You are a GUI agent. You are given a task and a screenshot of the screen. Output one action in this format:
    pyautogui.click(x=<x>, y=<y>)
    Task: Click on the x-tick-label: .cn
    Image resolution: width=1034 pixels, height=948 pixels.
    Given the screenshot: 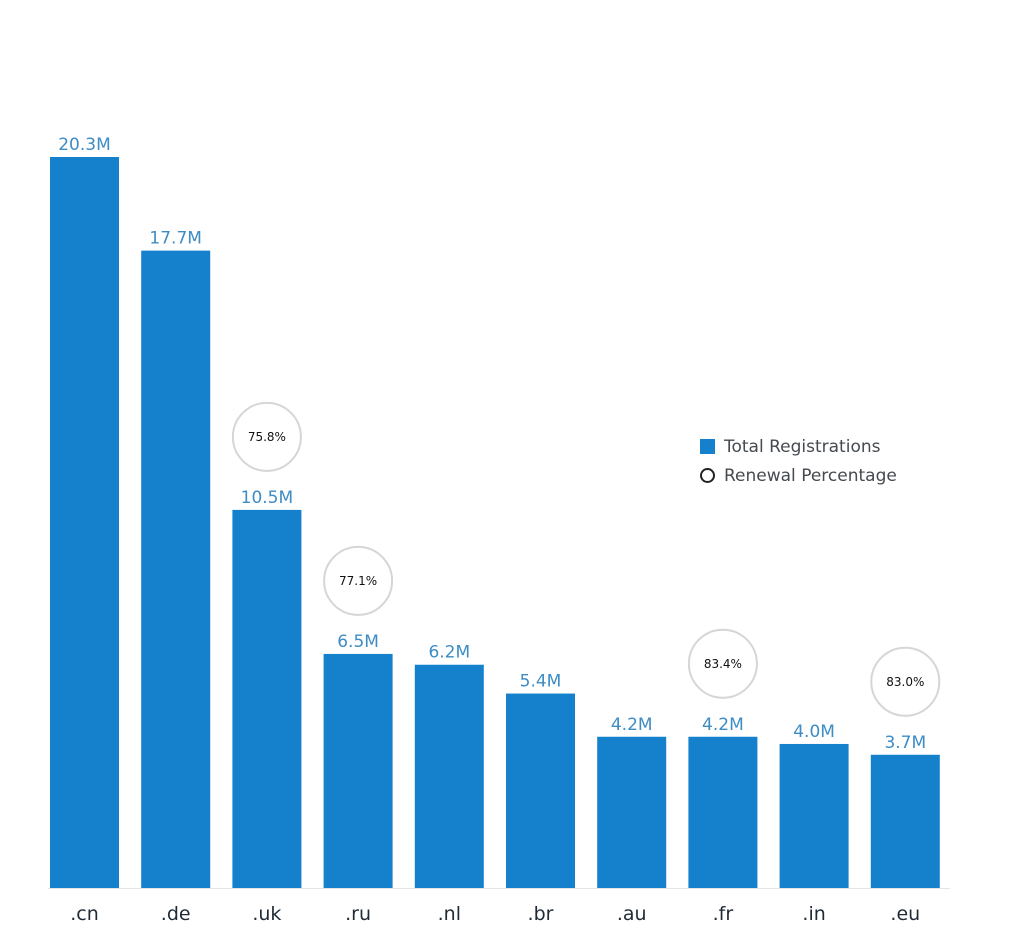 What is the action you would take?
    pyautogui.click(x=84, y=914)
    